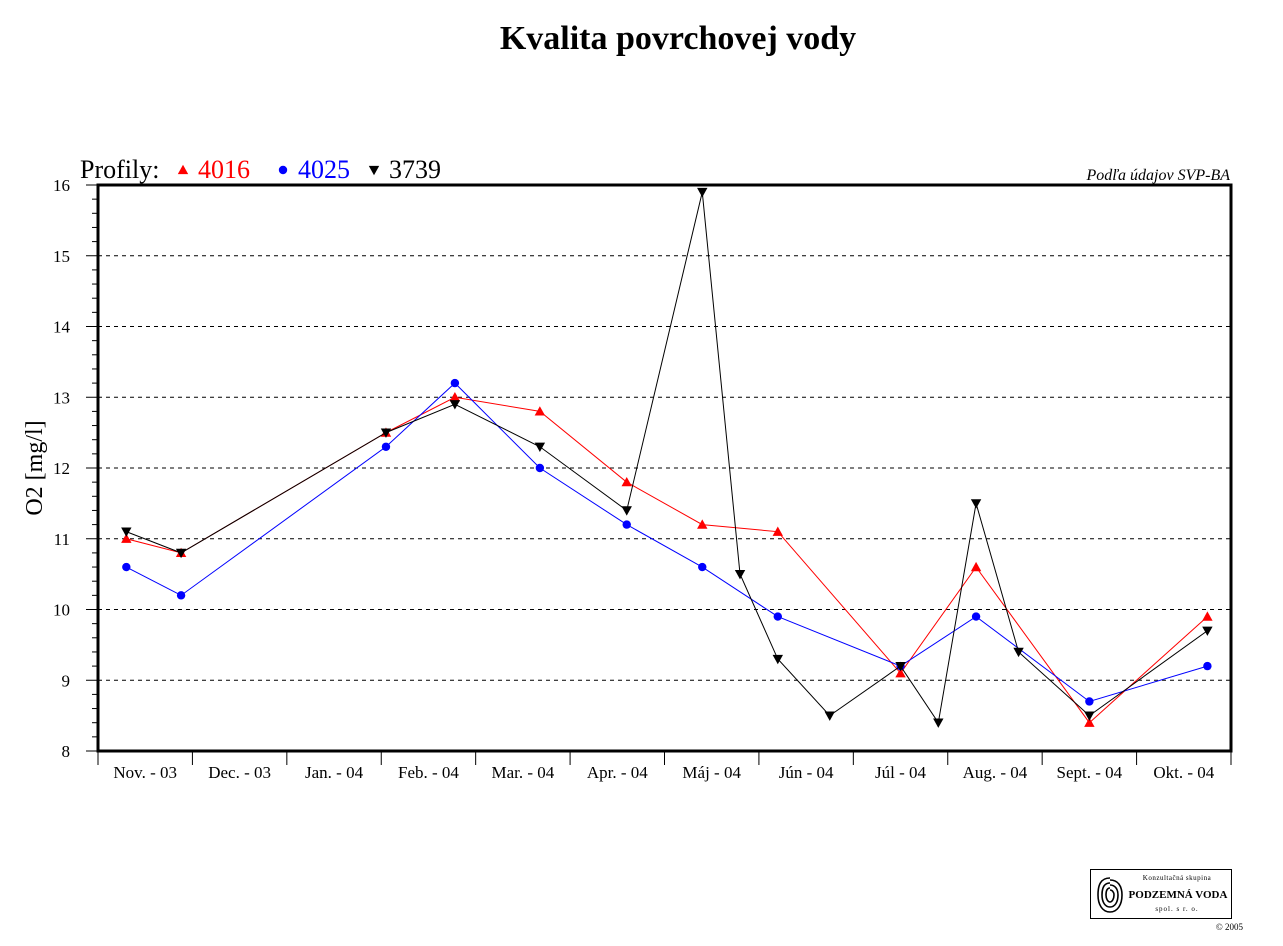  What do you see at coordinates (374, 170) in the screenshot?
I see `legend-marker-triangle-down-icon` at bounding box center [374, 170].